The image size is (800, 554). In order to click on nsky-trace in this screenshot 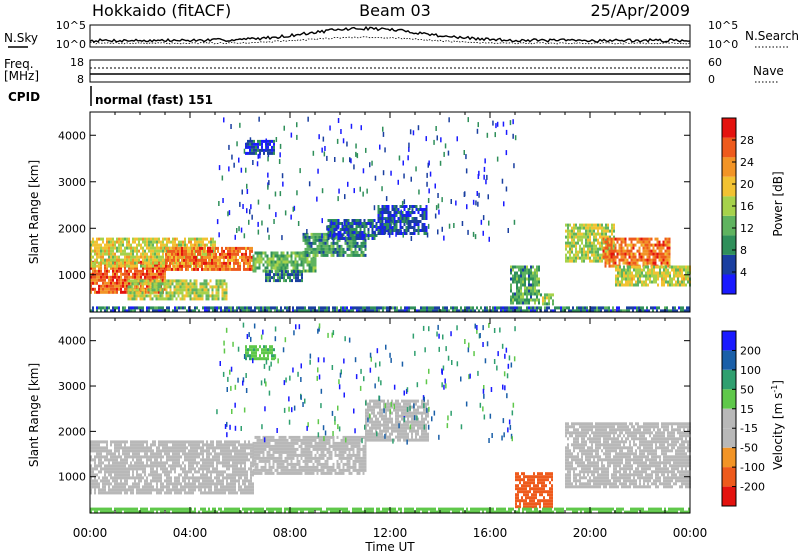, I will do `click(390, 34)`.